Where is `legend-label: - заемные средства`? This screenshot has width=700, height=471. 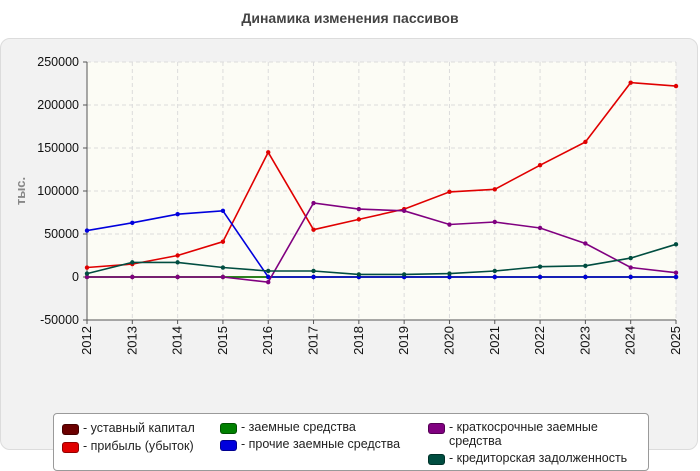
legend-label: - заемные средства is located at coordinates (298, 427).